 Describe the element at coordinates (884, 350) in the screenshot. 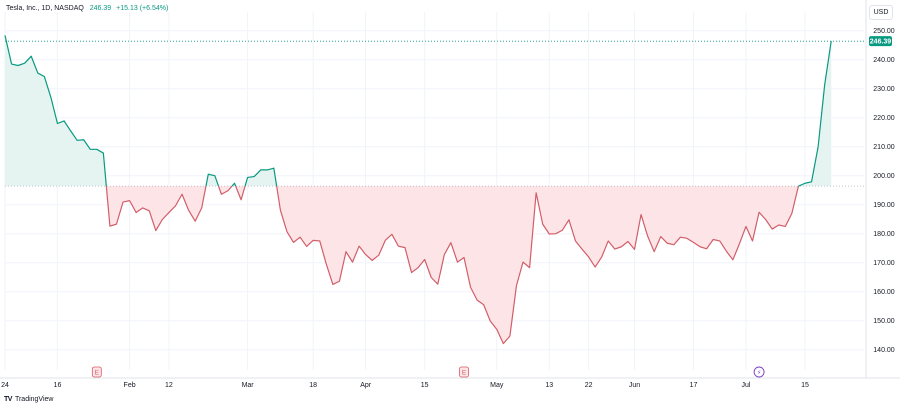

I see `y-tick-label: 140.00` at that location.